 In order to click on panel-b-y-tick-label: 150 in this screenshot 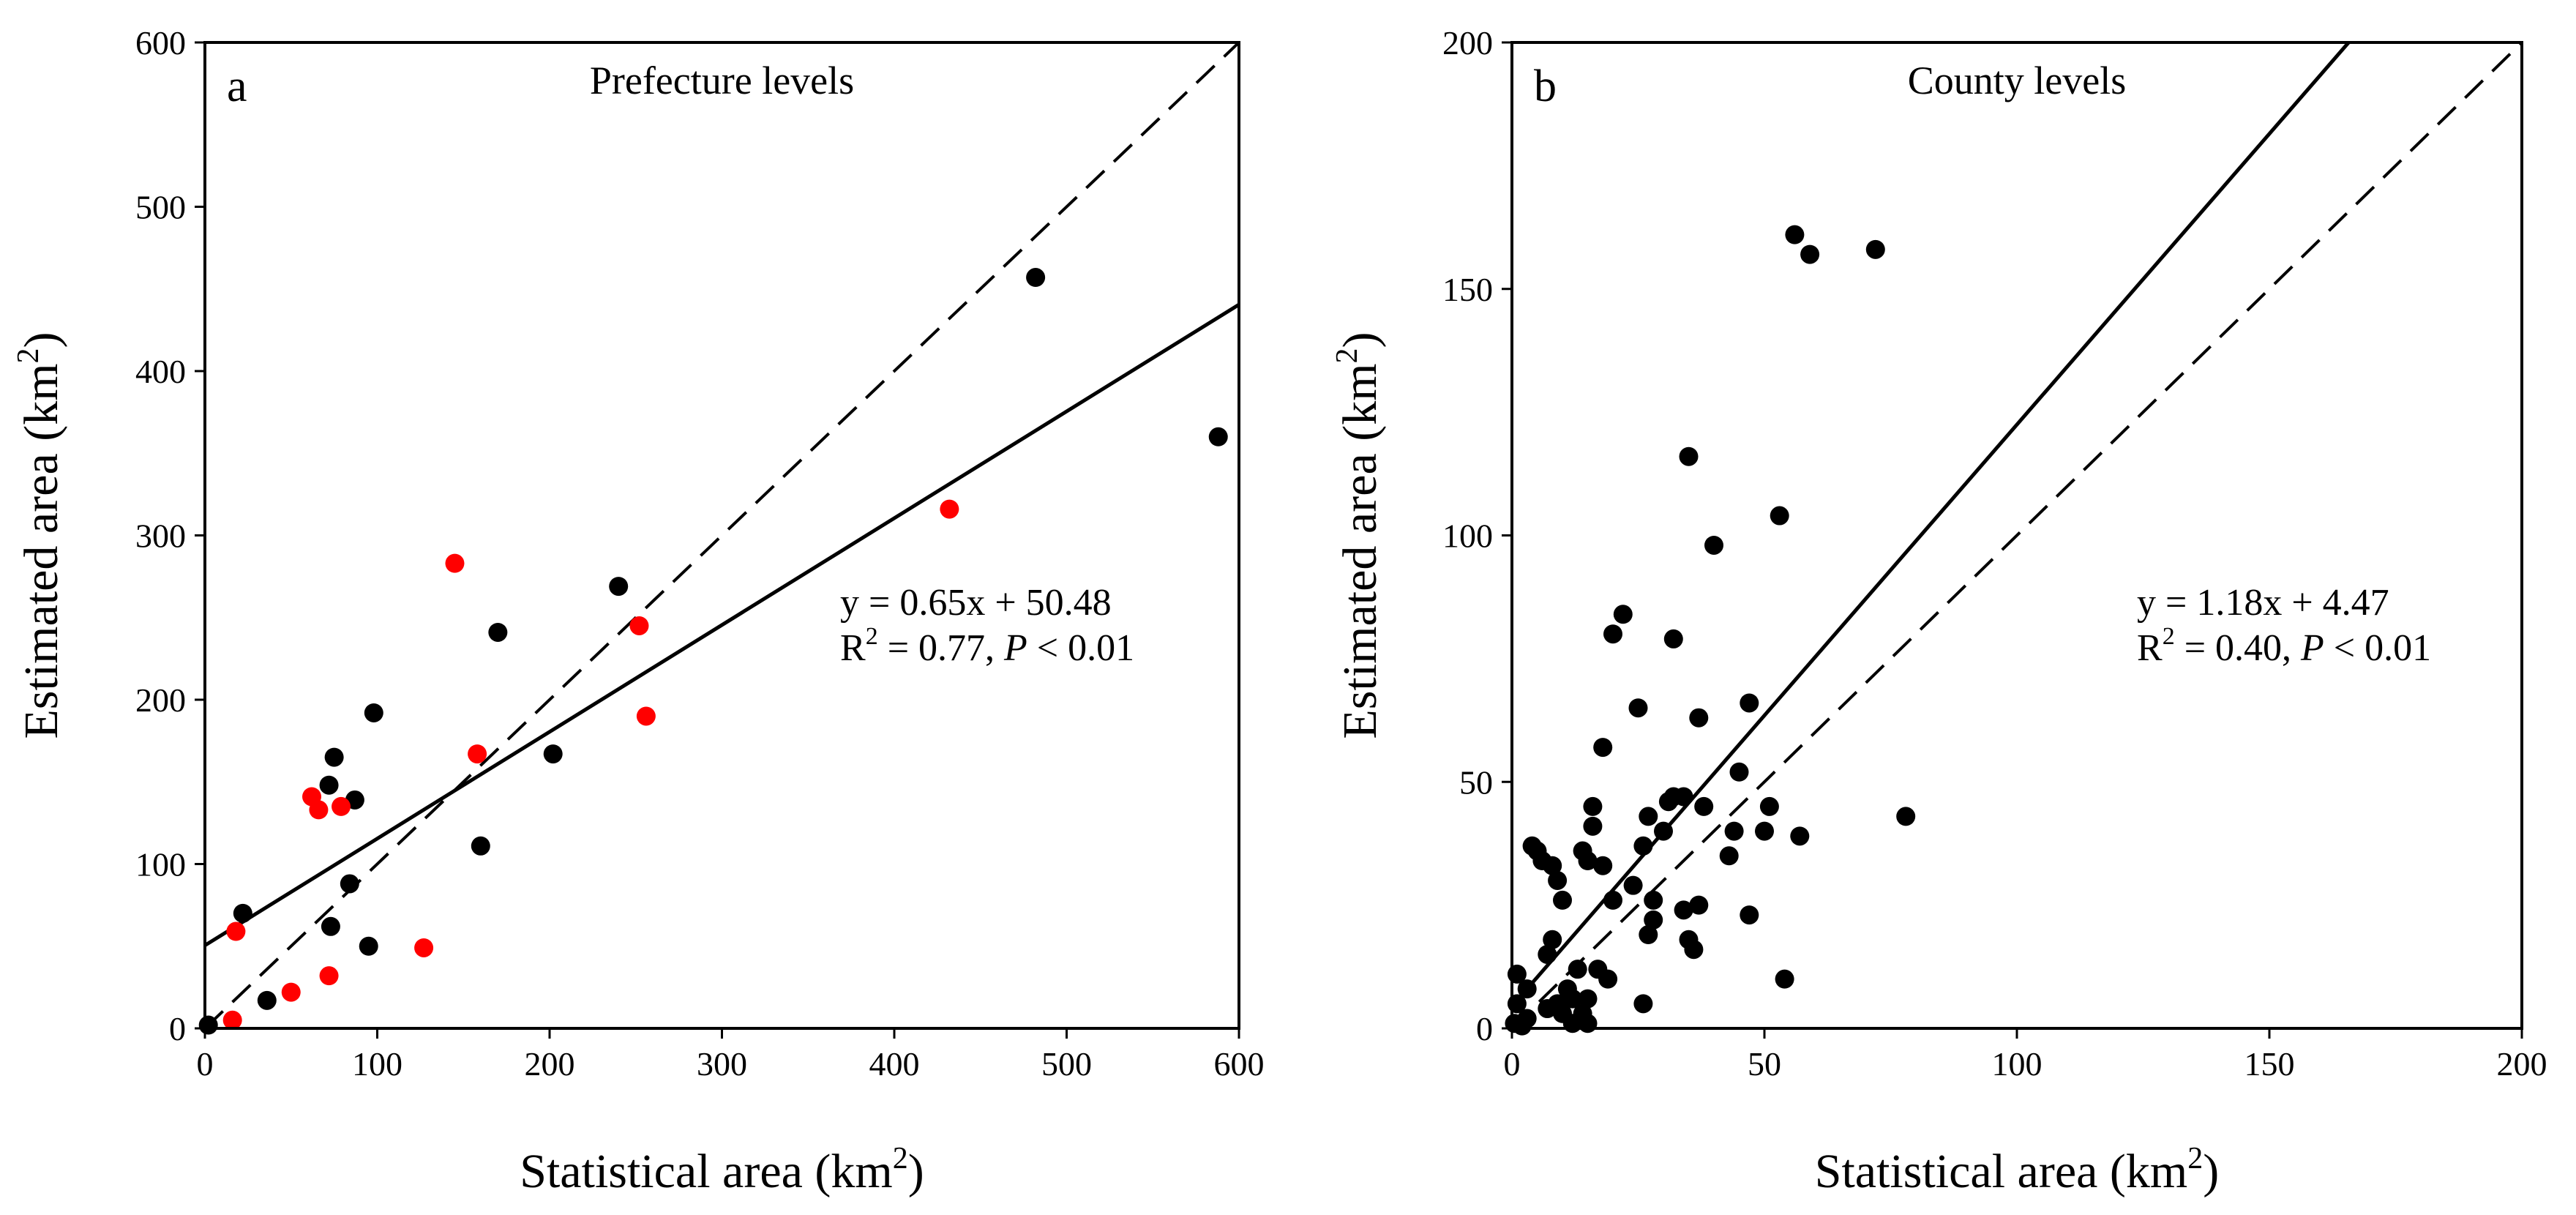, I will do `click(1467, 289)`.